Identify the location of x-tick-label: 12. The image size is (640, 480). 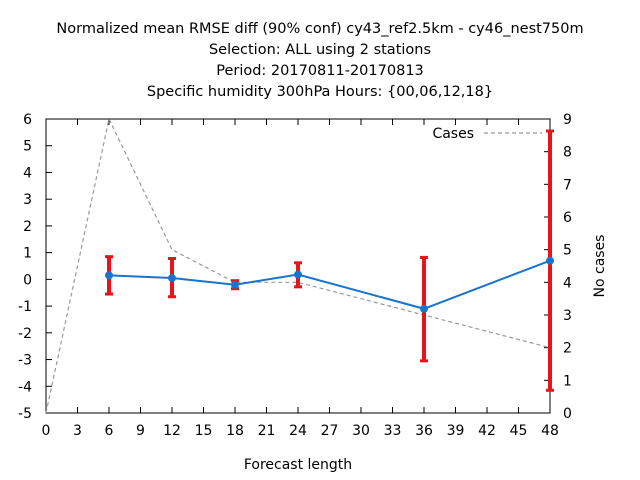
(172, 431).